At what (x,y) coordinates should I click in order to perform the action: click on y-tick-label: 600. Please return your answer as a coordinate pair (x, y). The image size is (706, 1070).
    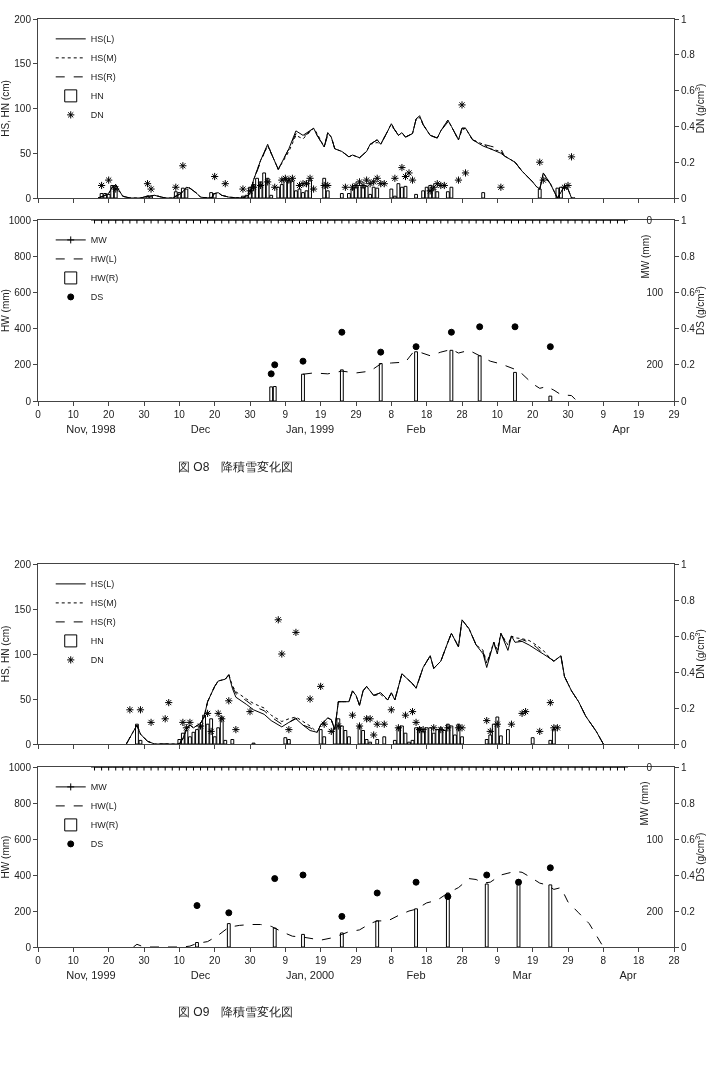
    Looking at the image, I should click on (23, 839).